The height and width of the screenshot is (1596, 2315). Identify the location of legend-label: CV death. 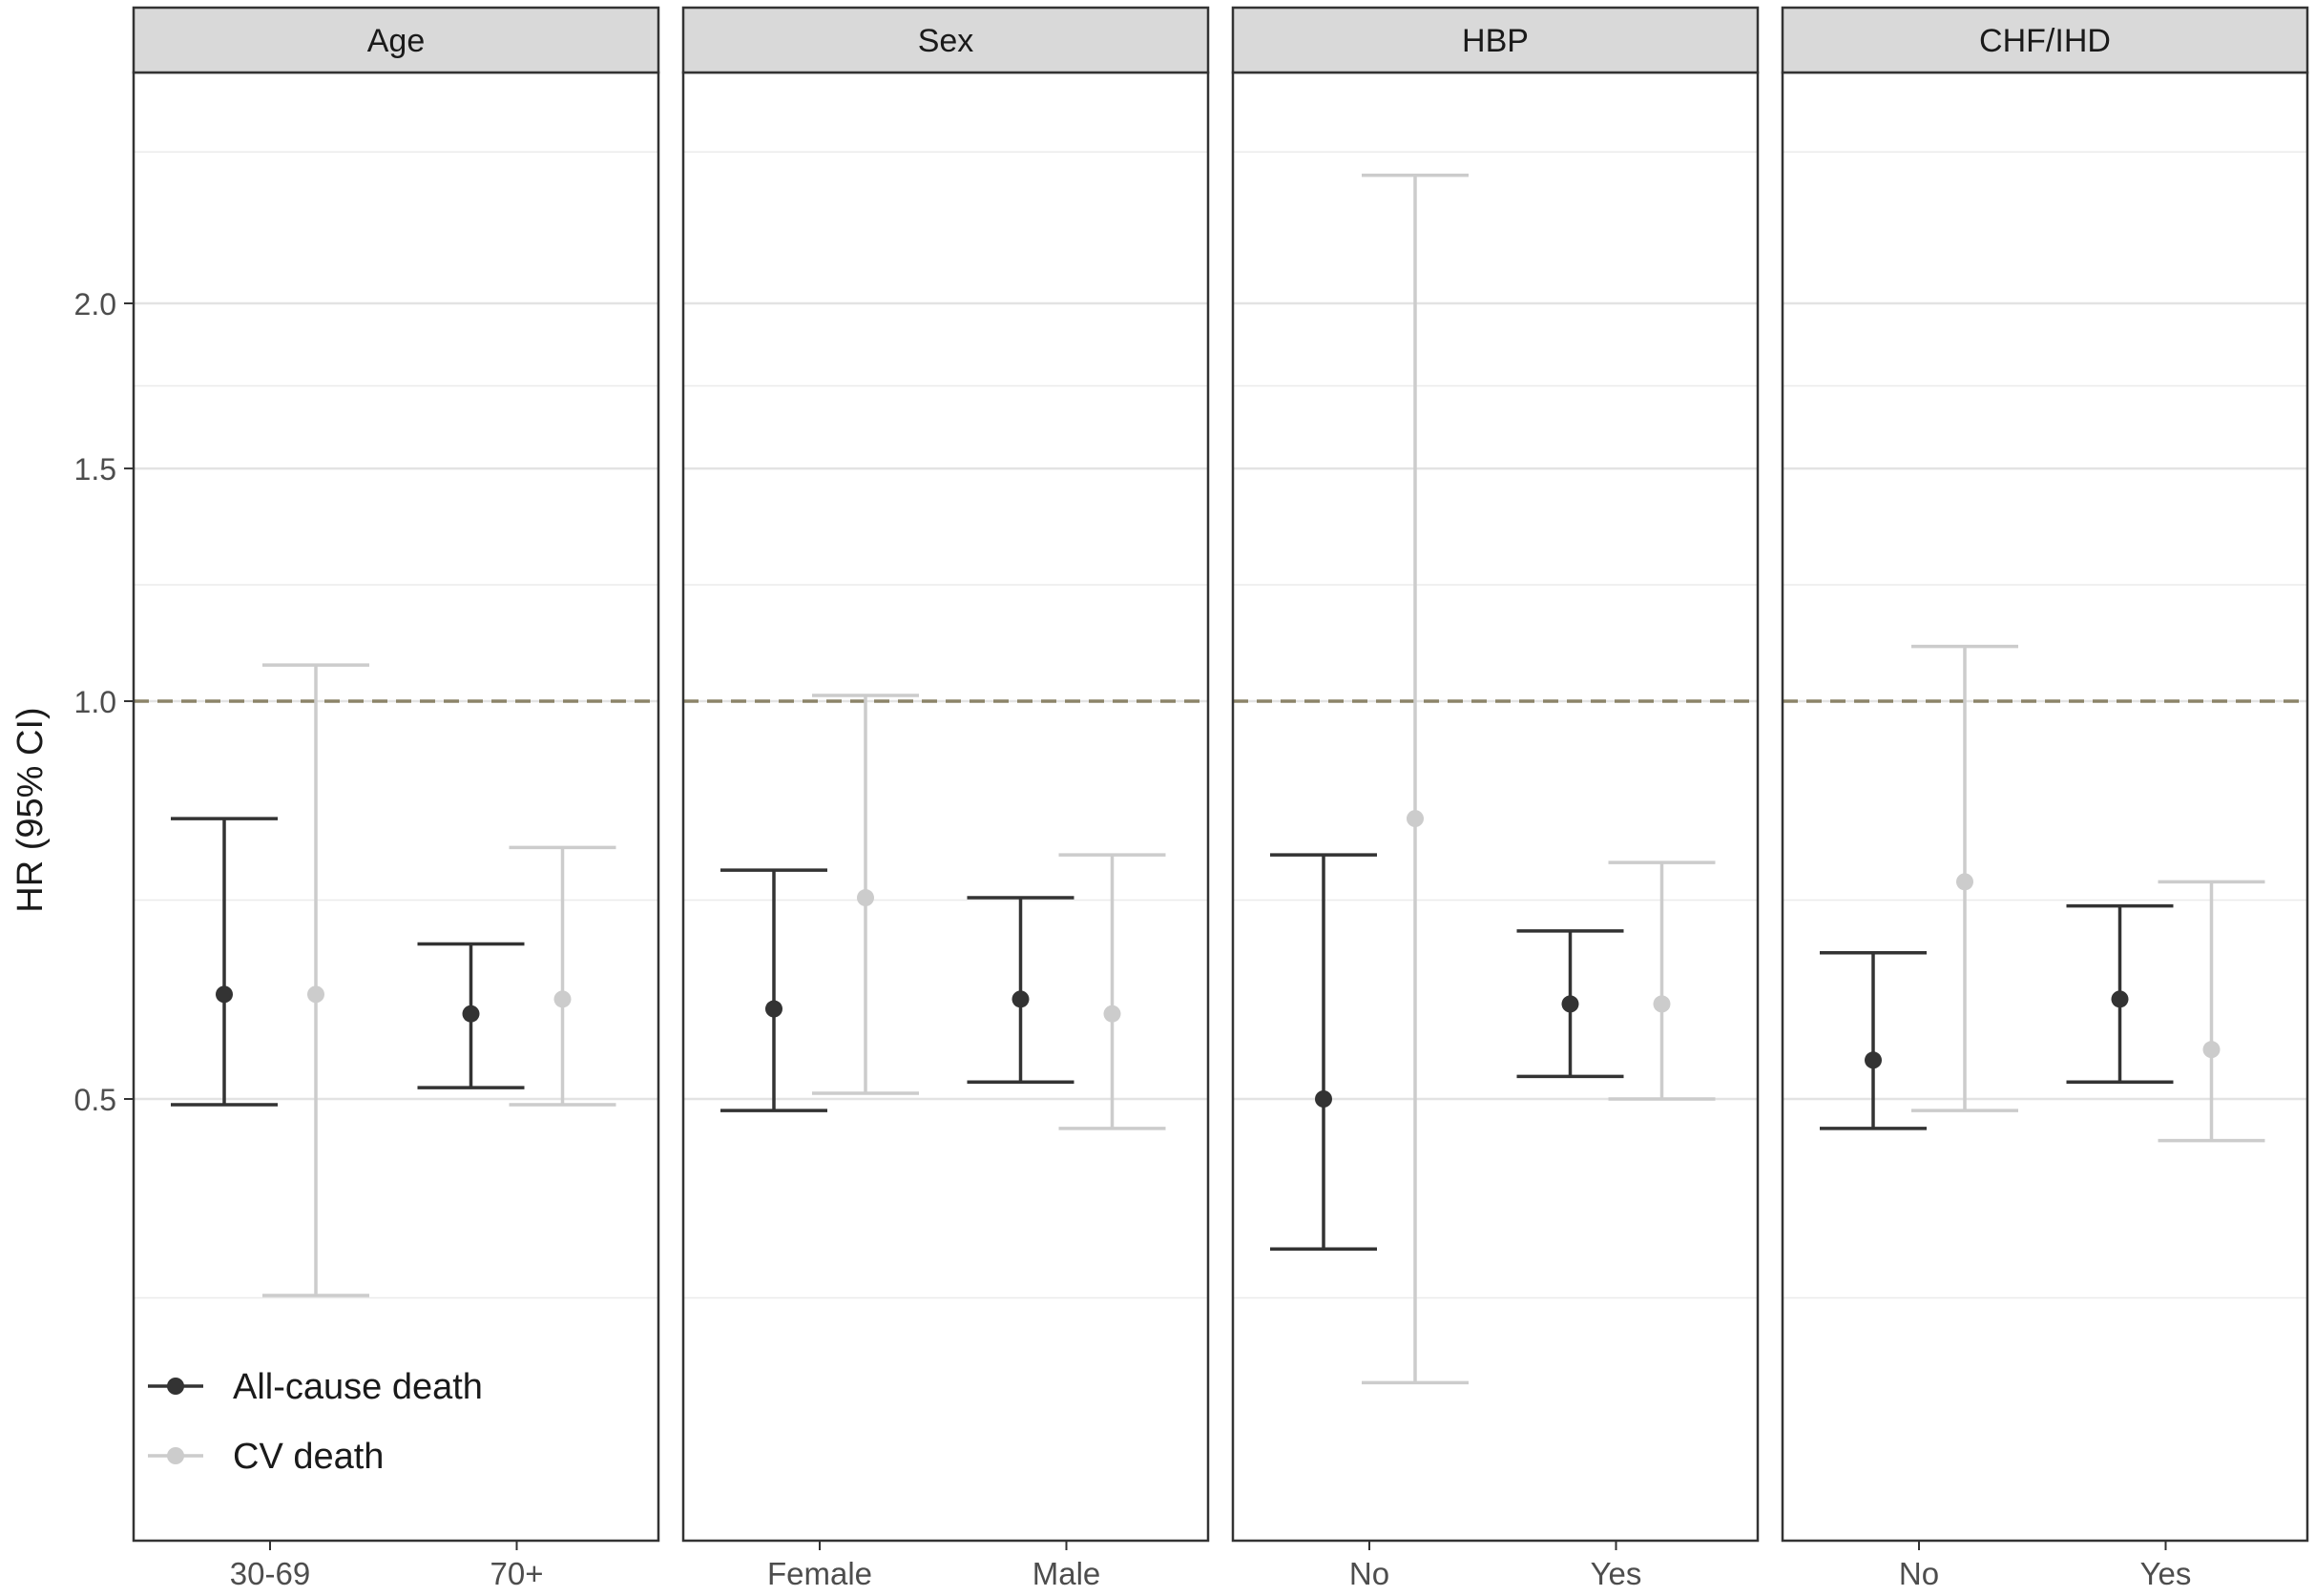
(308, 1457).